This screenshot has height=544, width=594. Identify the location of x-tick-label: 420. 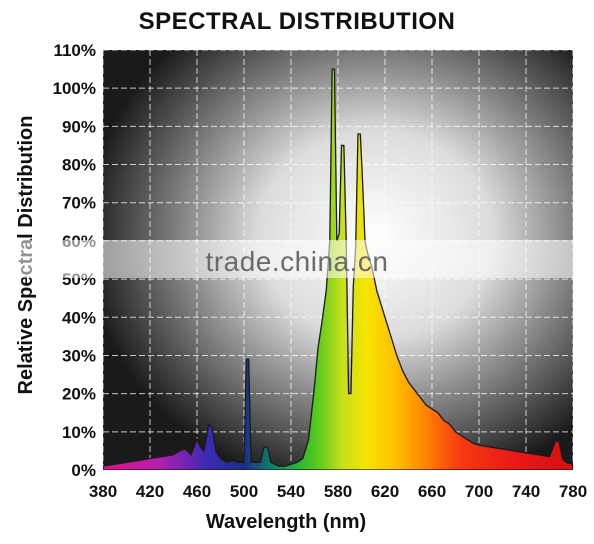
(150, 491).